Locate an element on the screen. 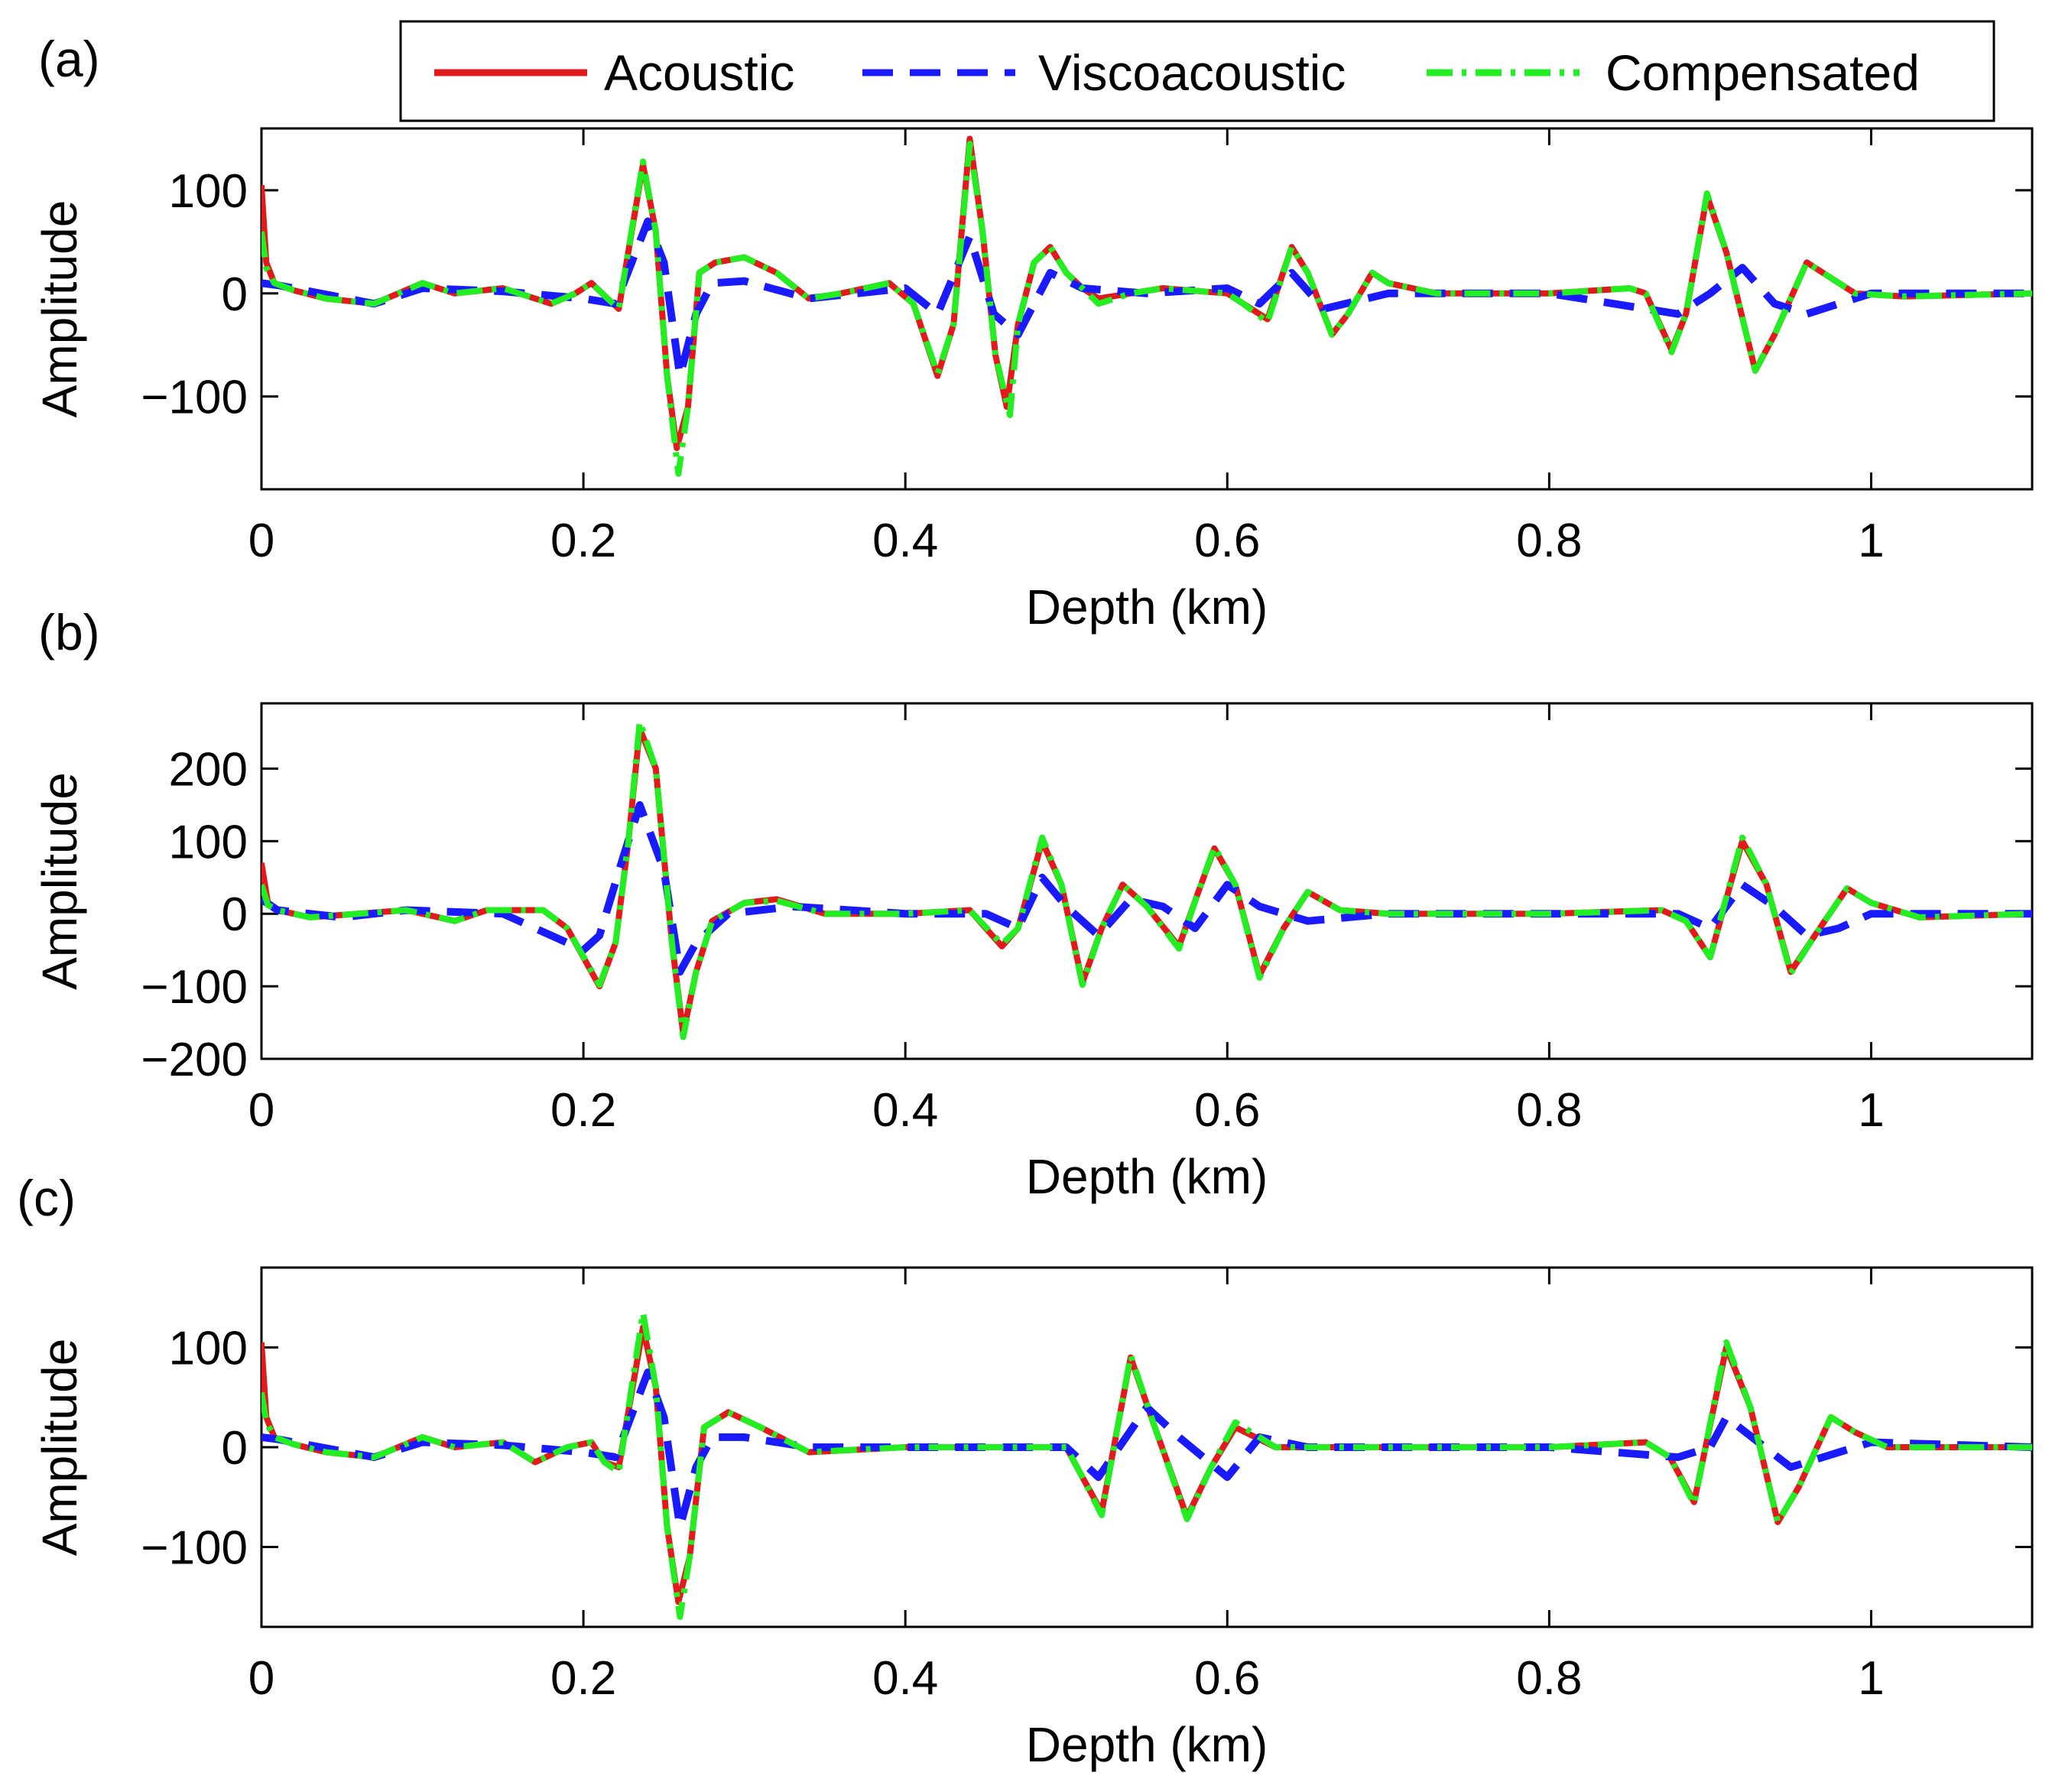 Image resolution: width=2052 pixels, height=1792 pixels. legend-label-compensated: Compensated is located at coordinates (1763, 72).